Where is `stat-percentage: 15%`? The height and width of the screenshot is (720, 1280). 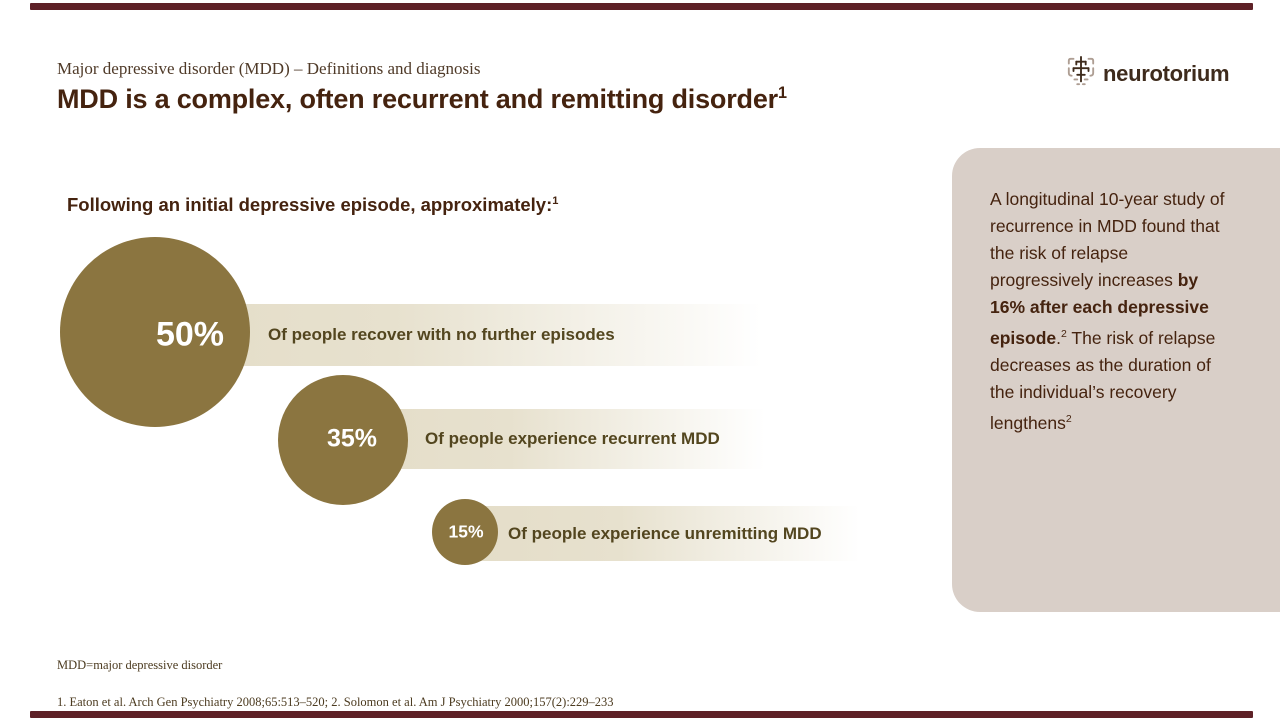 stat-percentage: 15% is located at coordinates (466, 531).